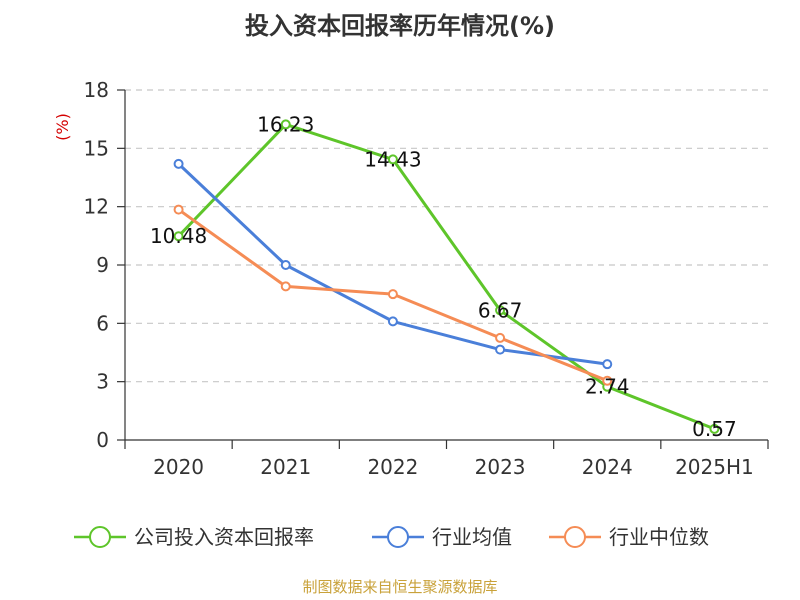 The width and height of the screenshot is (800, 600). I want to click on legend-item: 行业中位数, so click(629, 537).